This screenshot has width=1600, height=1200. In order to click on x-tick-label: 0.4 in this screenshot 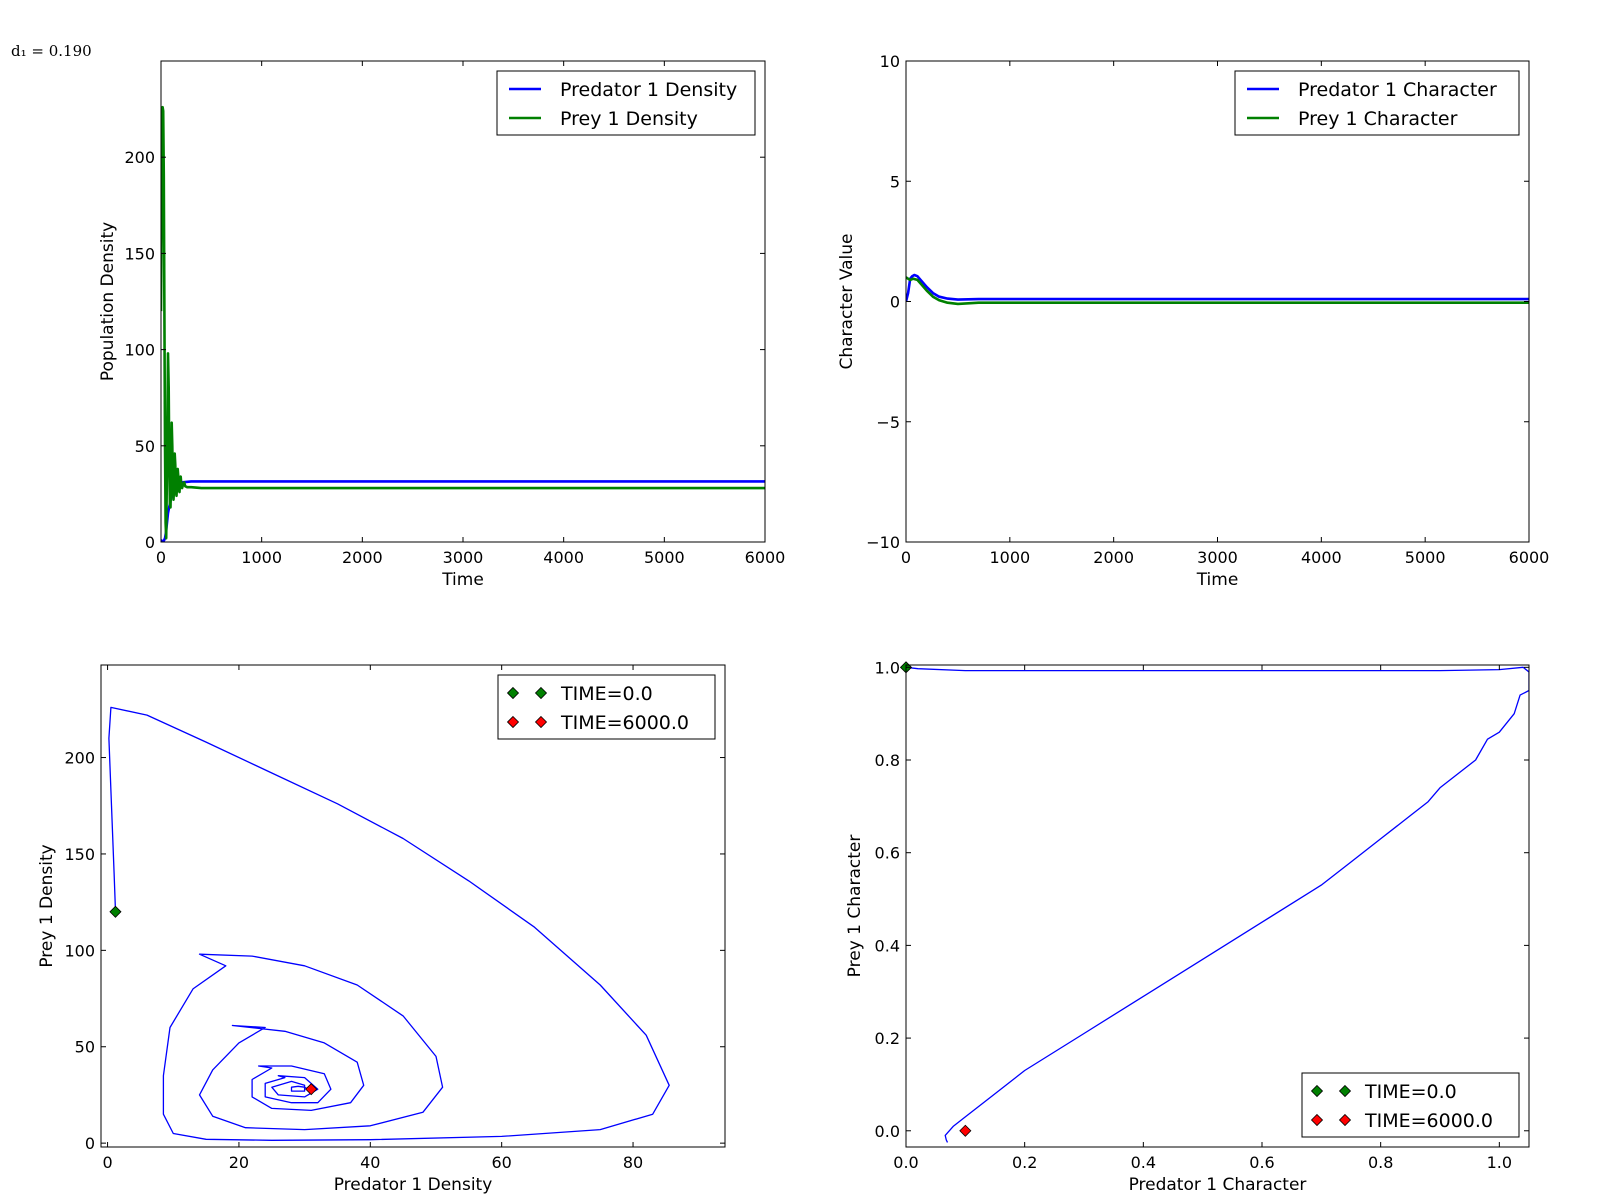, I will do `click(1143, 1162)`.